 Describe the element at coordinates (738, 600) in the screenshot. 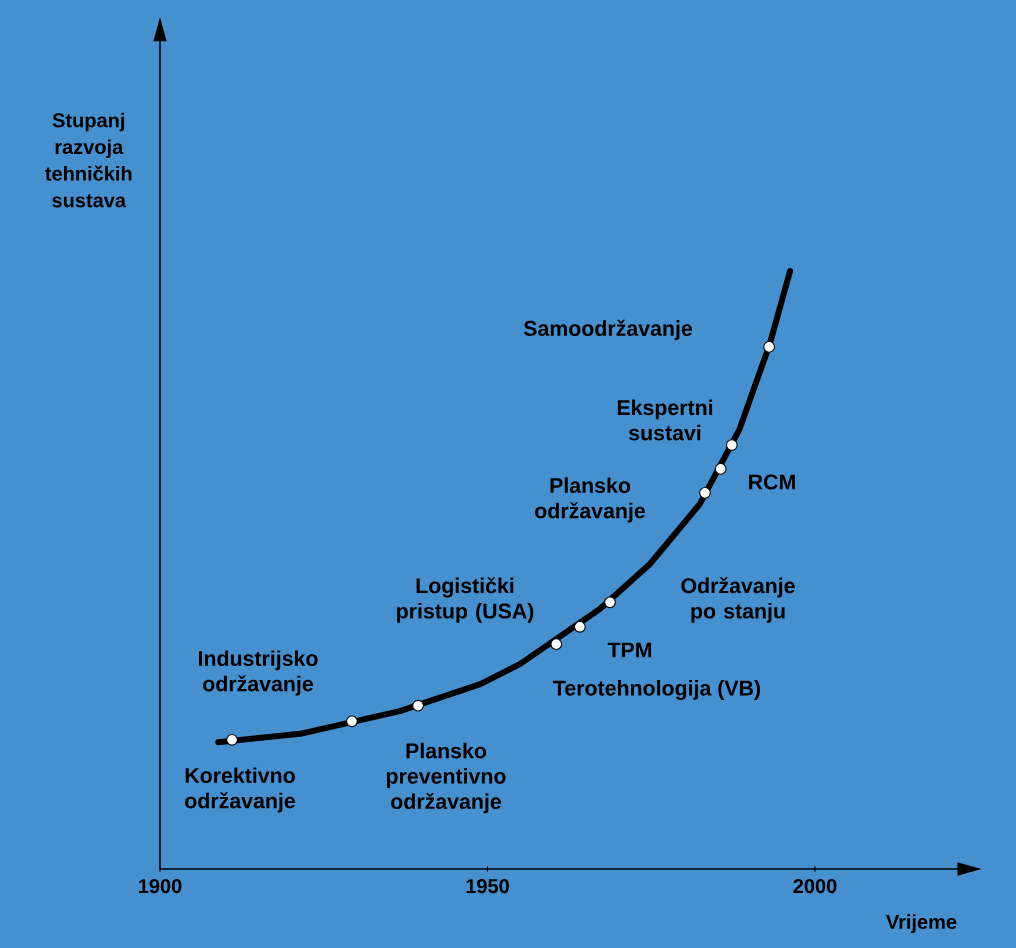

I see `annotation: Održavanje po stanju` at that location.